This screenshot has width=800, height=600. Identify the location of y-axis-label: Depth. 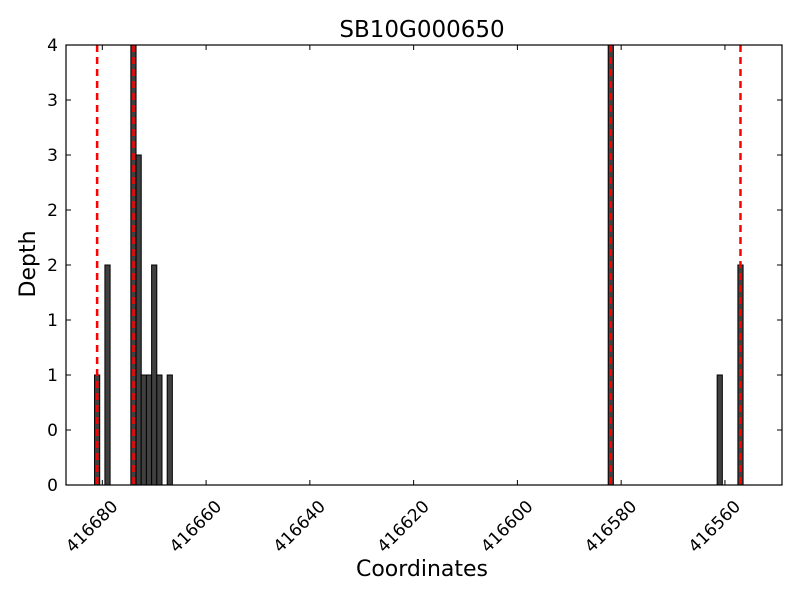
(28, 263).